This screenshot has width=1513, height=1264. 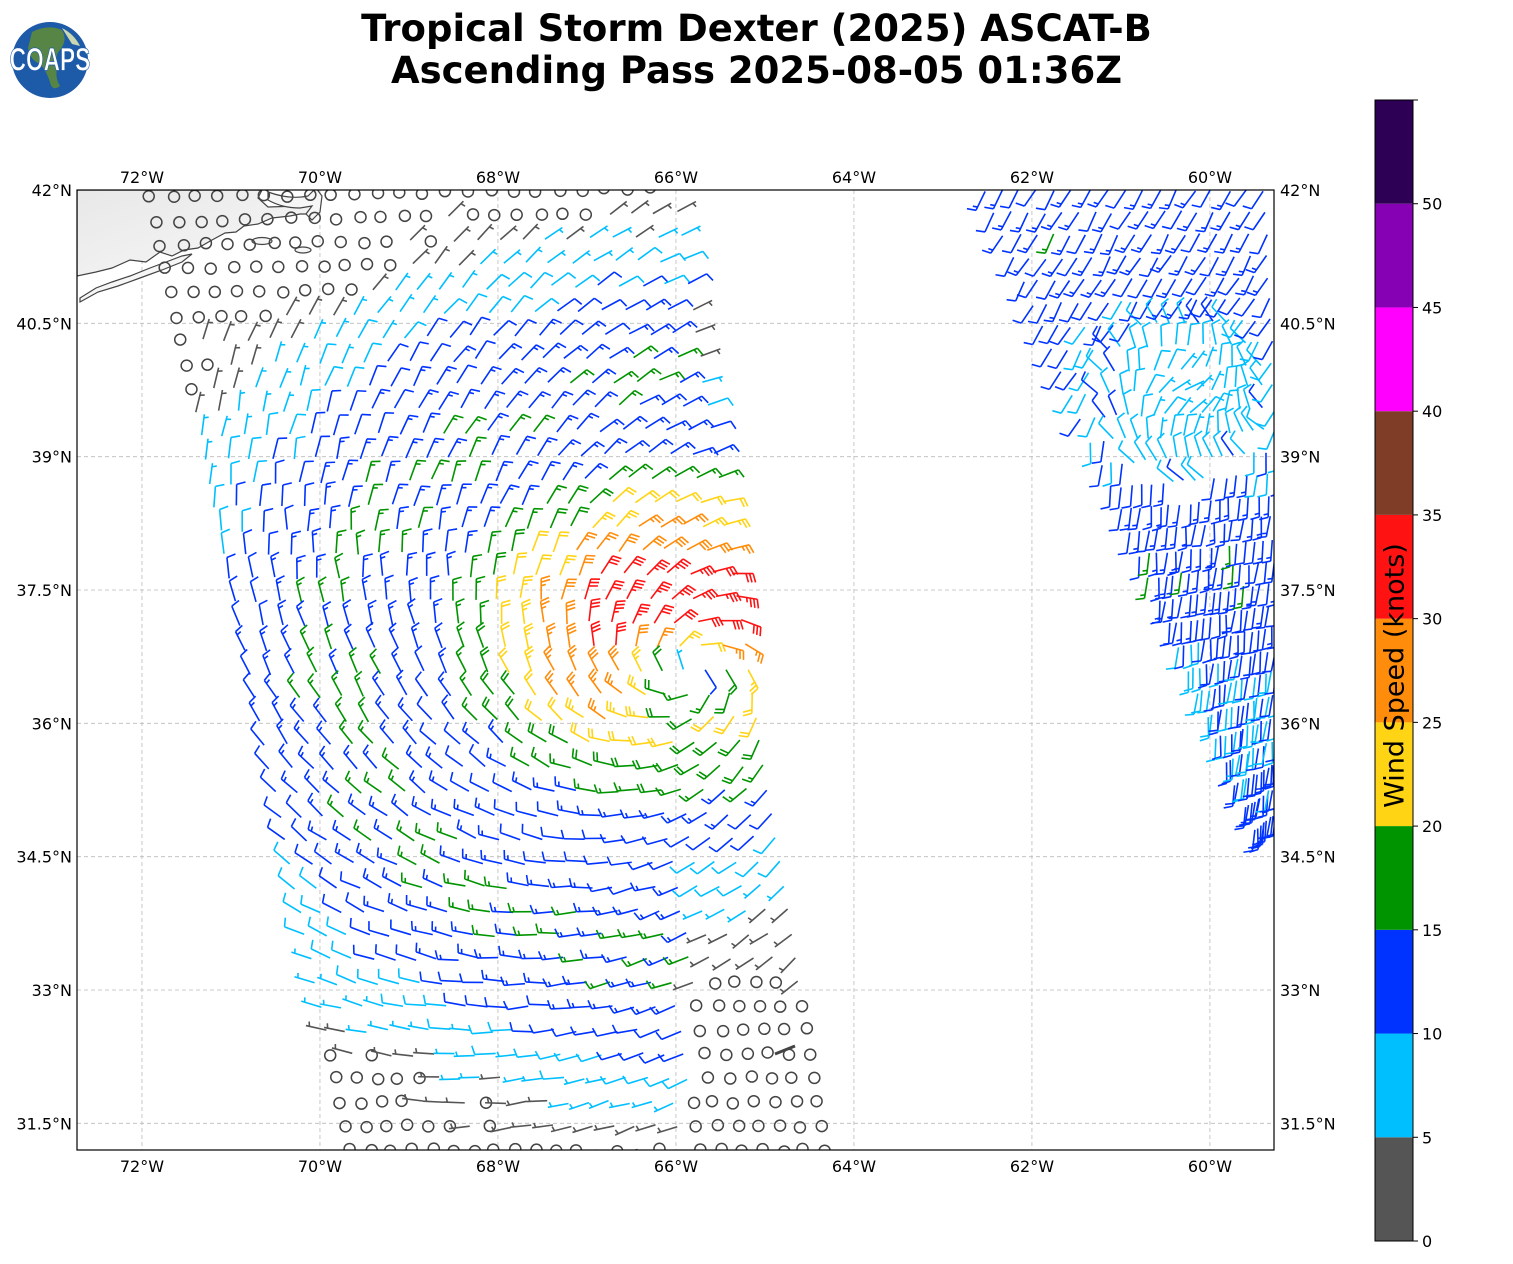 What do you see at coordinates (1427, 1137) in the screenshot?
I see `colorbar-tick-label: 5` at bounding box center [1427, 1137].